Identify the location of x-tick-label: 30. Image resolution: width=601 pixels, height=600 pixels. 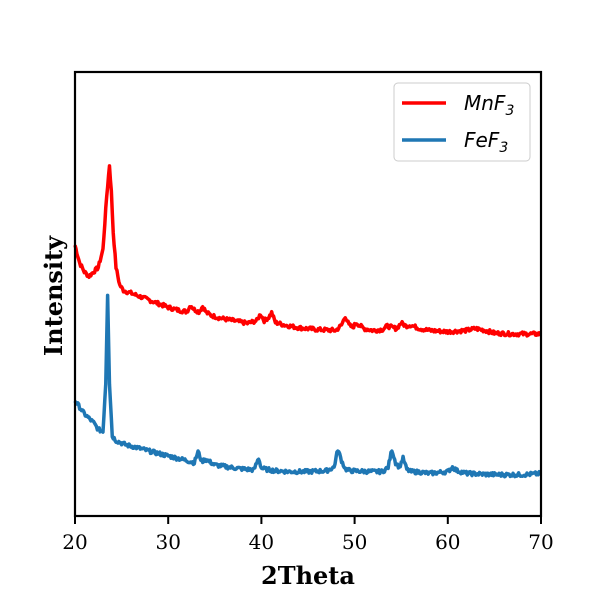
(167, 542).